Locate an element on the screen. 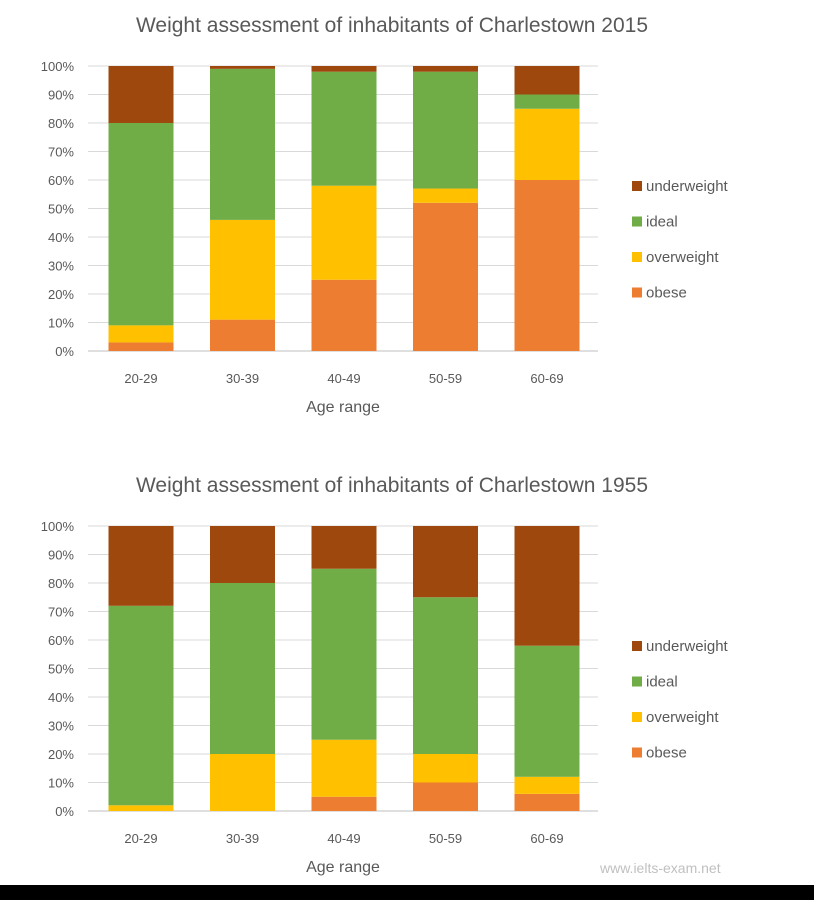 This screenshot has height=900, width=814. watermark: www.ielts-exam.net is located at coordinates (660, 868).